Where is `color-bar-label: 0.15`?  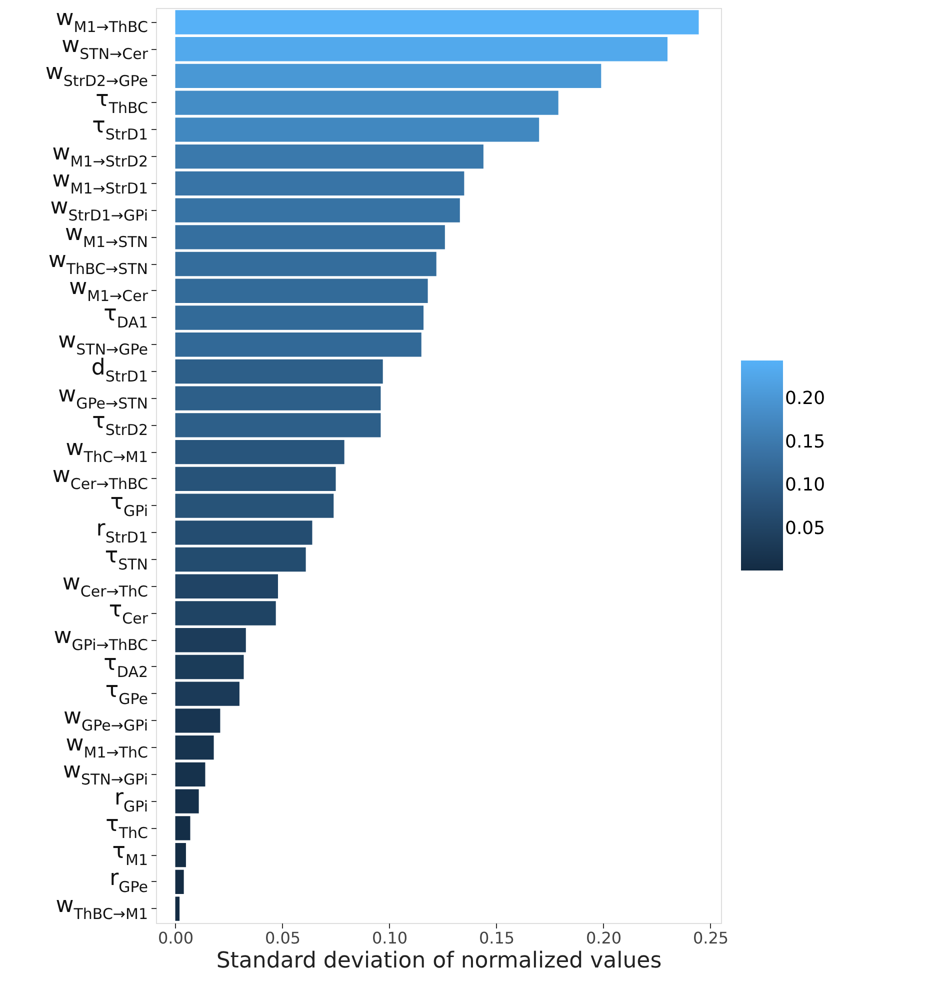
color-bar-label: 0.15 is located at coordinates (805, 441).